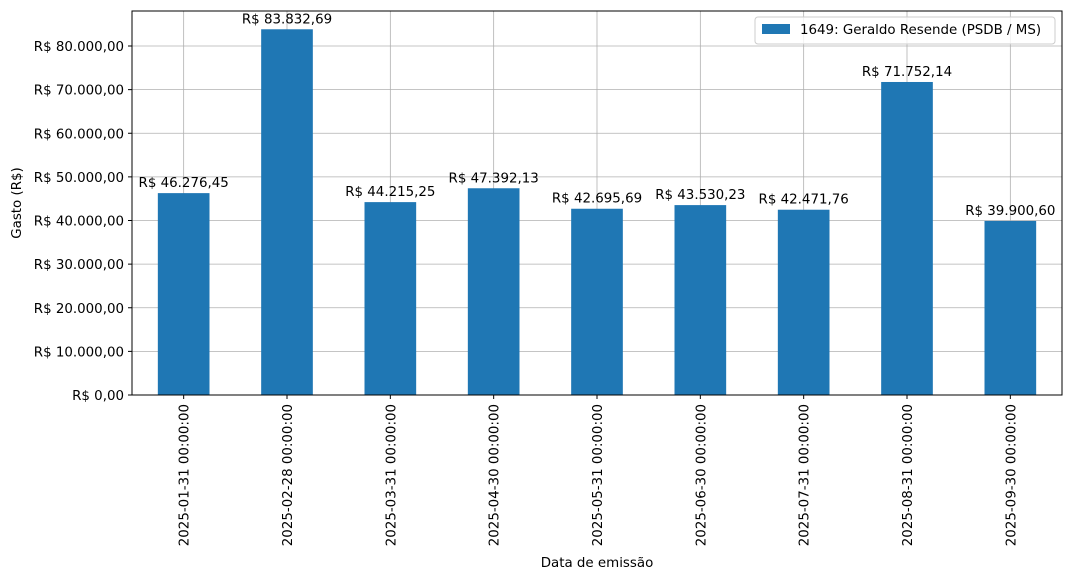 This screenshot has width=1072, height=580. I want to click on x-tick-label: 2025-04-30 00:00:00, so click(495, 475).